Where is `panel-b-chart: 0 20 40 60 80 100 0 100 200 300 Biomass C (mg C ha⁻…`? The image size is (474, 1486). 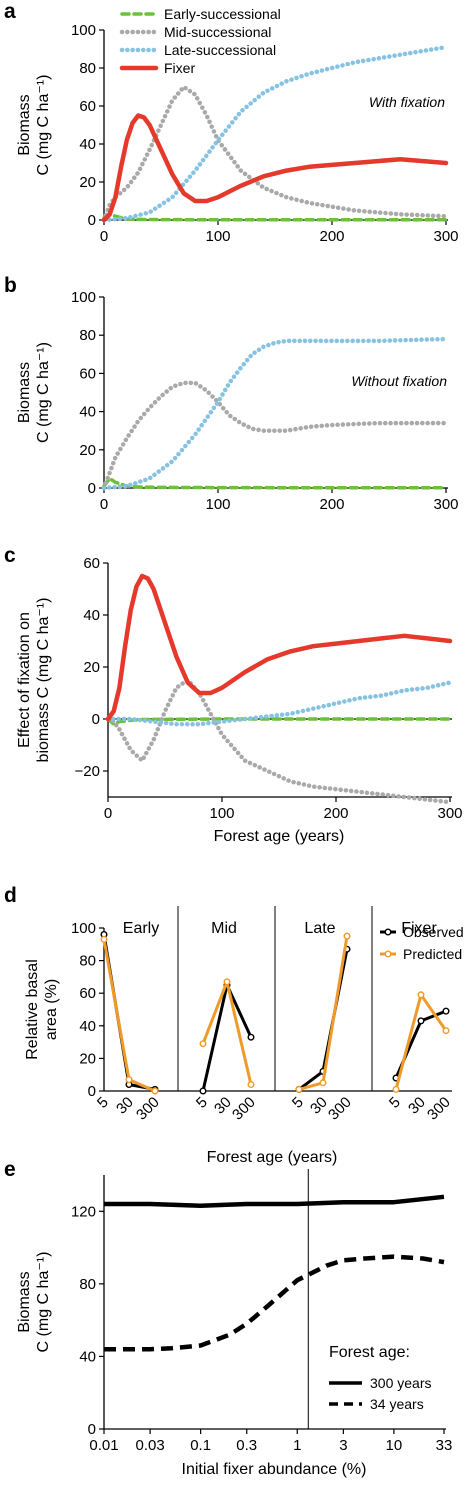 panel-b-chart: 0 20 40 60 80 100 0 100 200 300 Biomass C (mg C ha⁻… is located at coordinates (237, 401).